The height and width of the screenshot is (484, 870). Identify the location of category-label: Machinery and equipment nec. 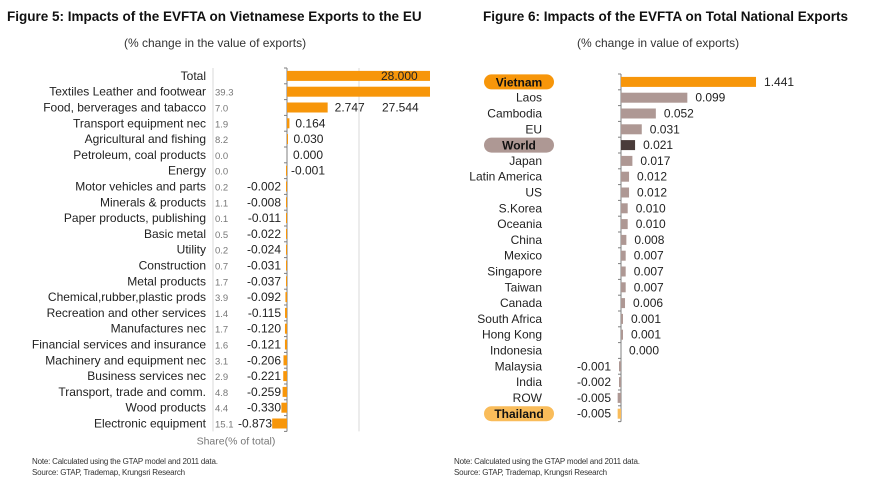
(125, 360).